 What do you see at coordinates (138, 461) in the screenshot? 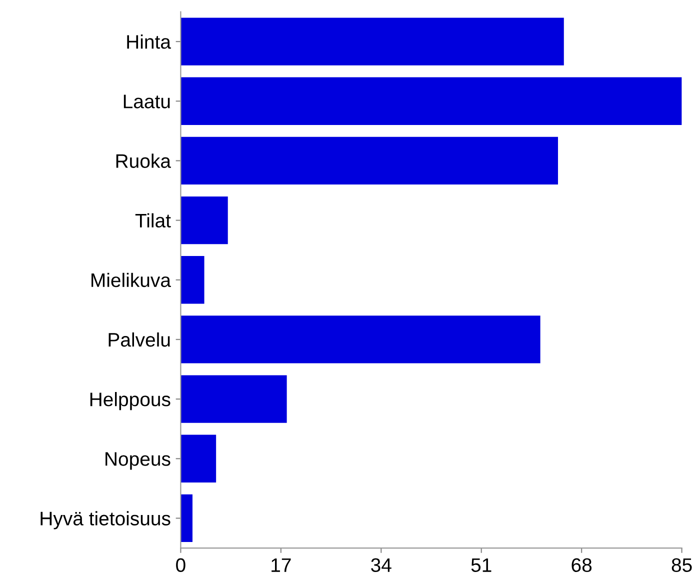
I see `y-tick-label: Nopeus` at bounding box center [138, 461].